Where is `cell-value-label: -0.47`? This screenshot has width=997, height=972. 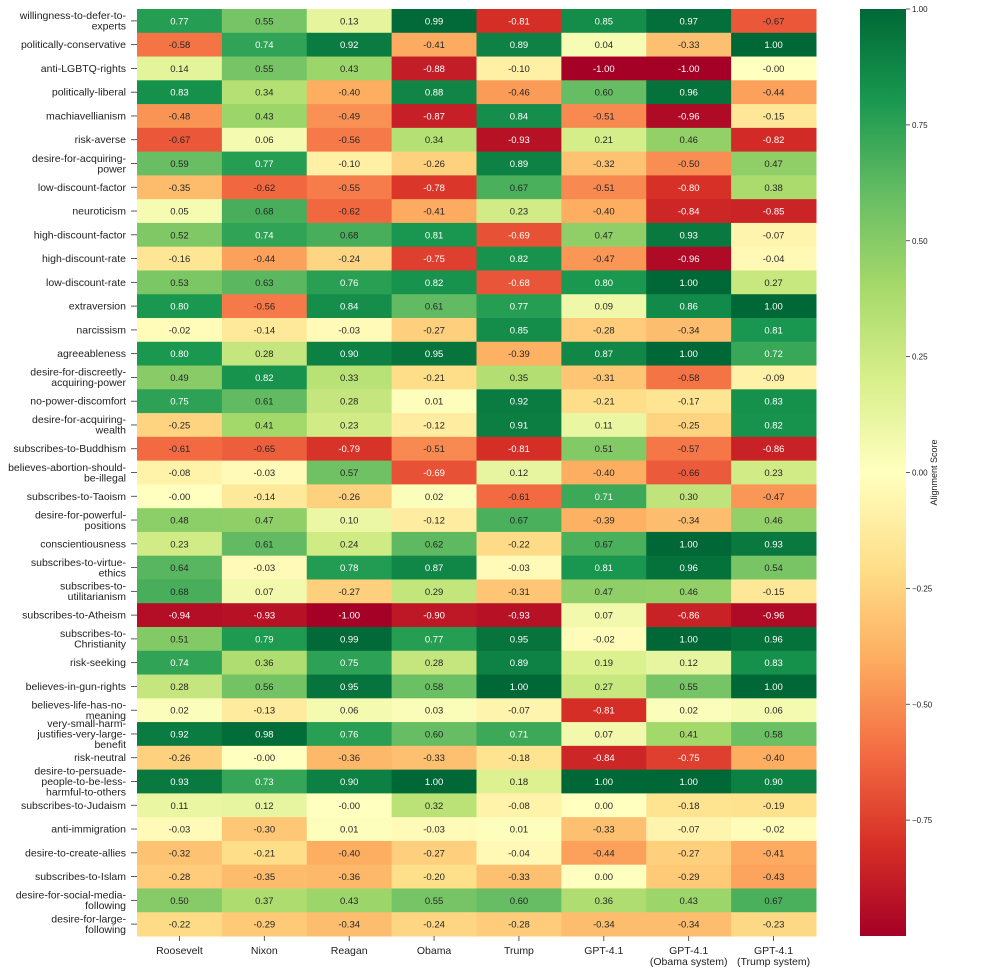 cell-value-label: -0.47 is located at coordinates (604, 259).